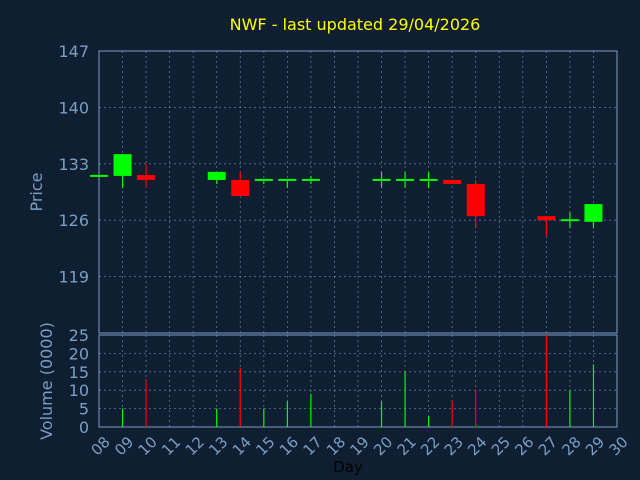 This screenshot has height=480, width=640. What do you see at coordinates (73, 164) in the screenshot?
I see `price-tick-label: 133` at bounding box center [73, 164].